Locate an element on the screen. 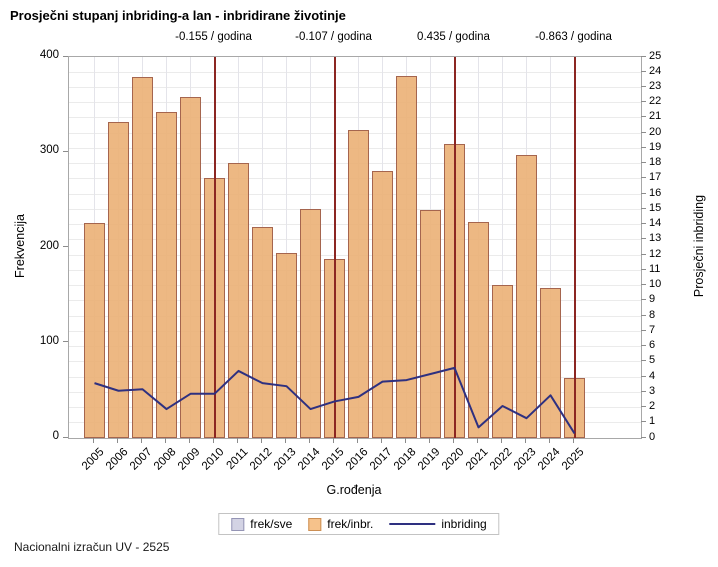  y-right-tick-label: 21 is located at coordinates (655, 116).